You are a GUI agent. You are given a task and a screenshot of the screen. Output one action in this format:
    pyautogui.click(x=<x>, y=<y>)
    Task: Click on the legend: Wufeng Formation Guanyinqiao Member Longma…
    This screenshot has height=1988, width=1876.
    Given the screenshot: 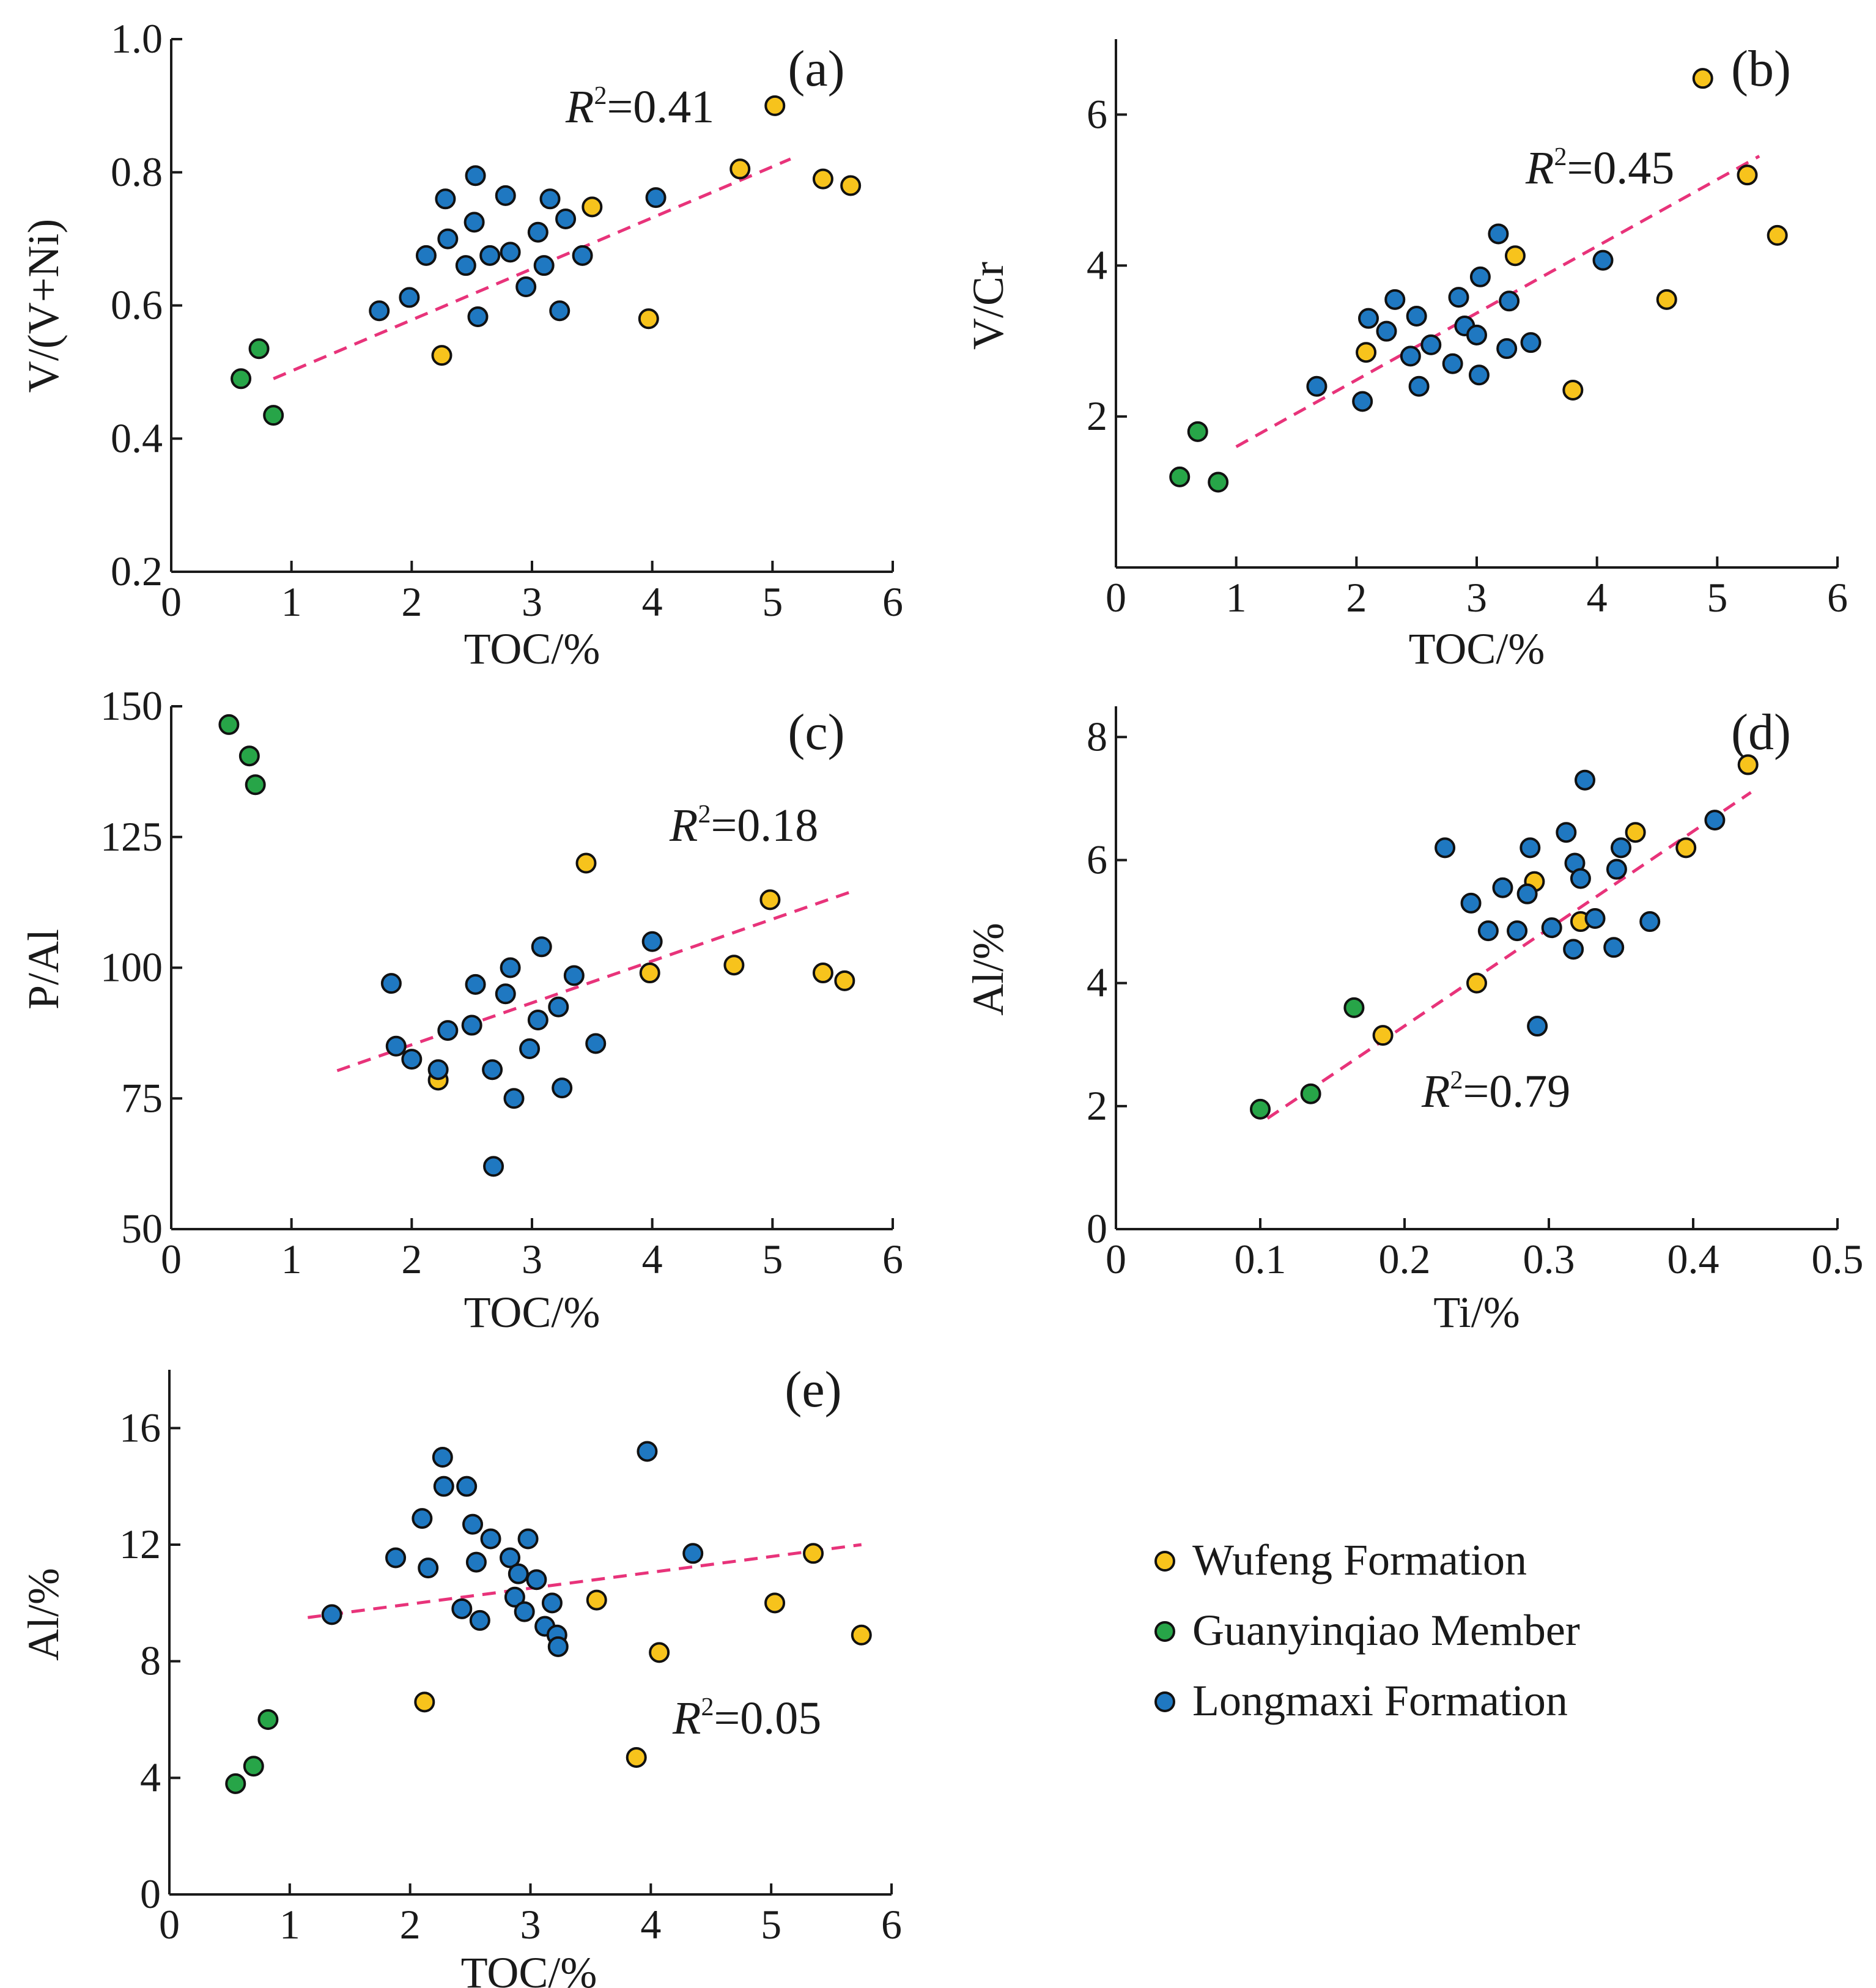 What is the action you would take?
    pyautogui.click(x=1367, y=1630)
    